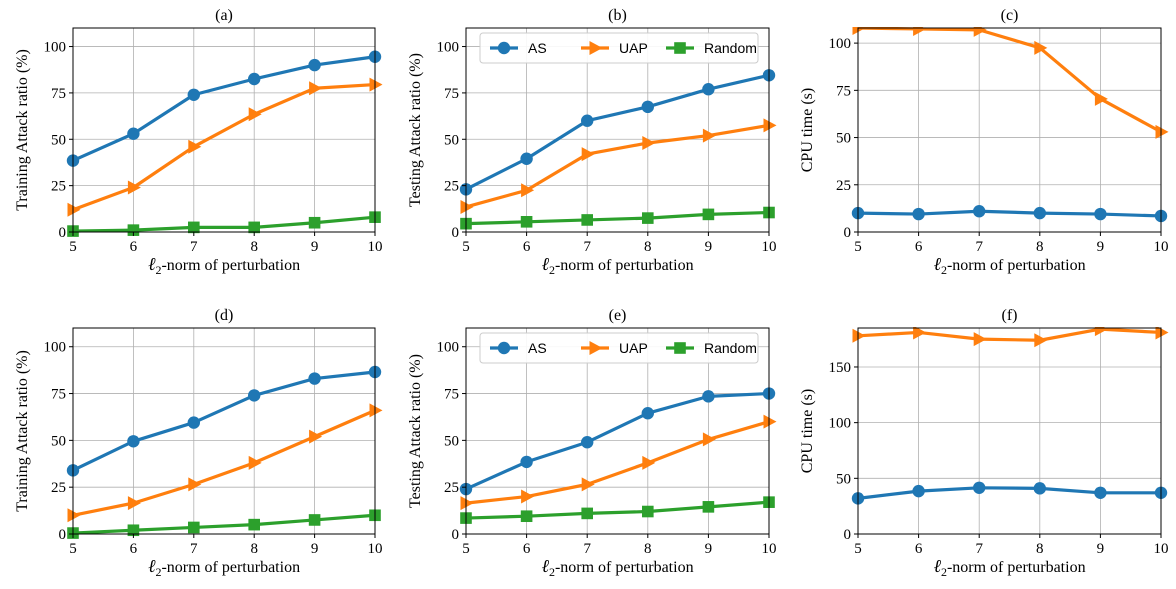 The width and height of the screenshot is (1176, 589). What do you see at coordinates (22, 431) in the screenshot?
I see `y-axis-label: Training Attack ratio (%)` at bounding box center [22, 431].